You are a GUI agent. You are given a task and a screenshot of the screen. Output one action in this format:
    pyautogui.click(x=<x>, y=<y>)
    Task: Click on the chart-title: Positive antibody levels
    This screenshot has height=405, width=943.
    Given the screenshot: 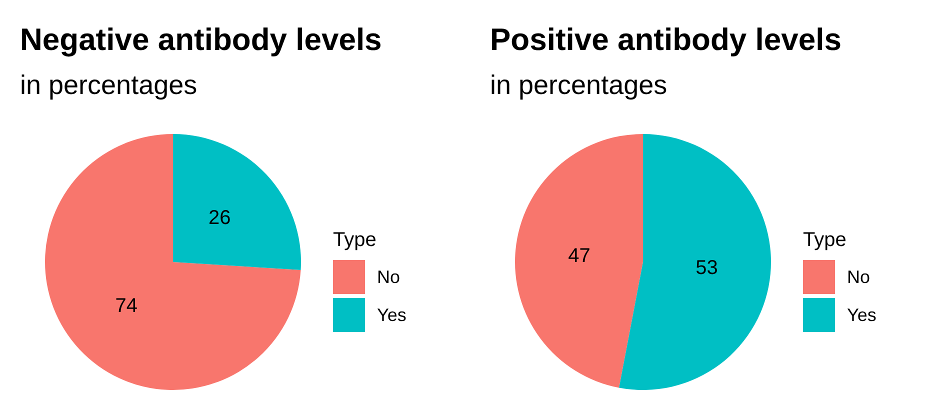 What is the action you would take?
    pyautogui.click(x=666, y=39)
    